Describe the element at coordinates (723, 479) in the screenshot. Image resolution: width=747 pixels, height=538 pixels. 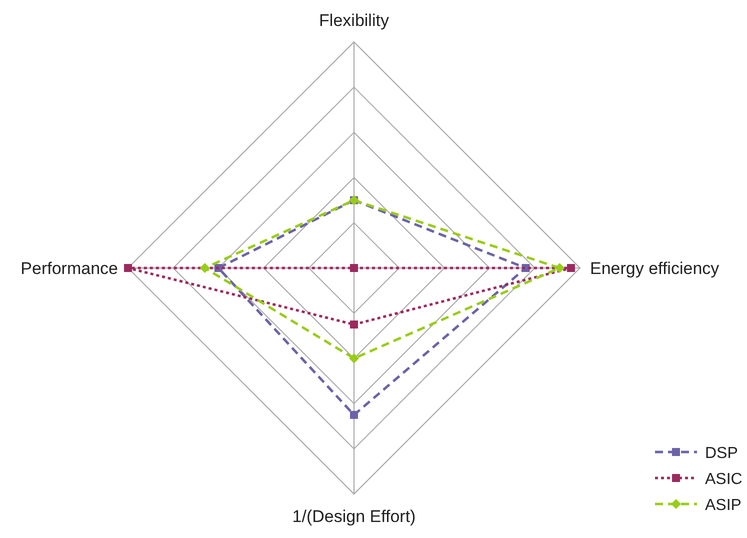
I see `legend-label: ASIC` at that location.